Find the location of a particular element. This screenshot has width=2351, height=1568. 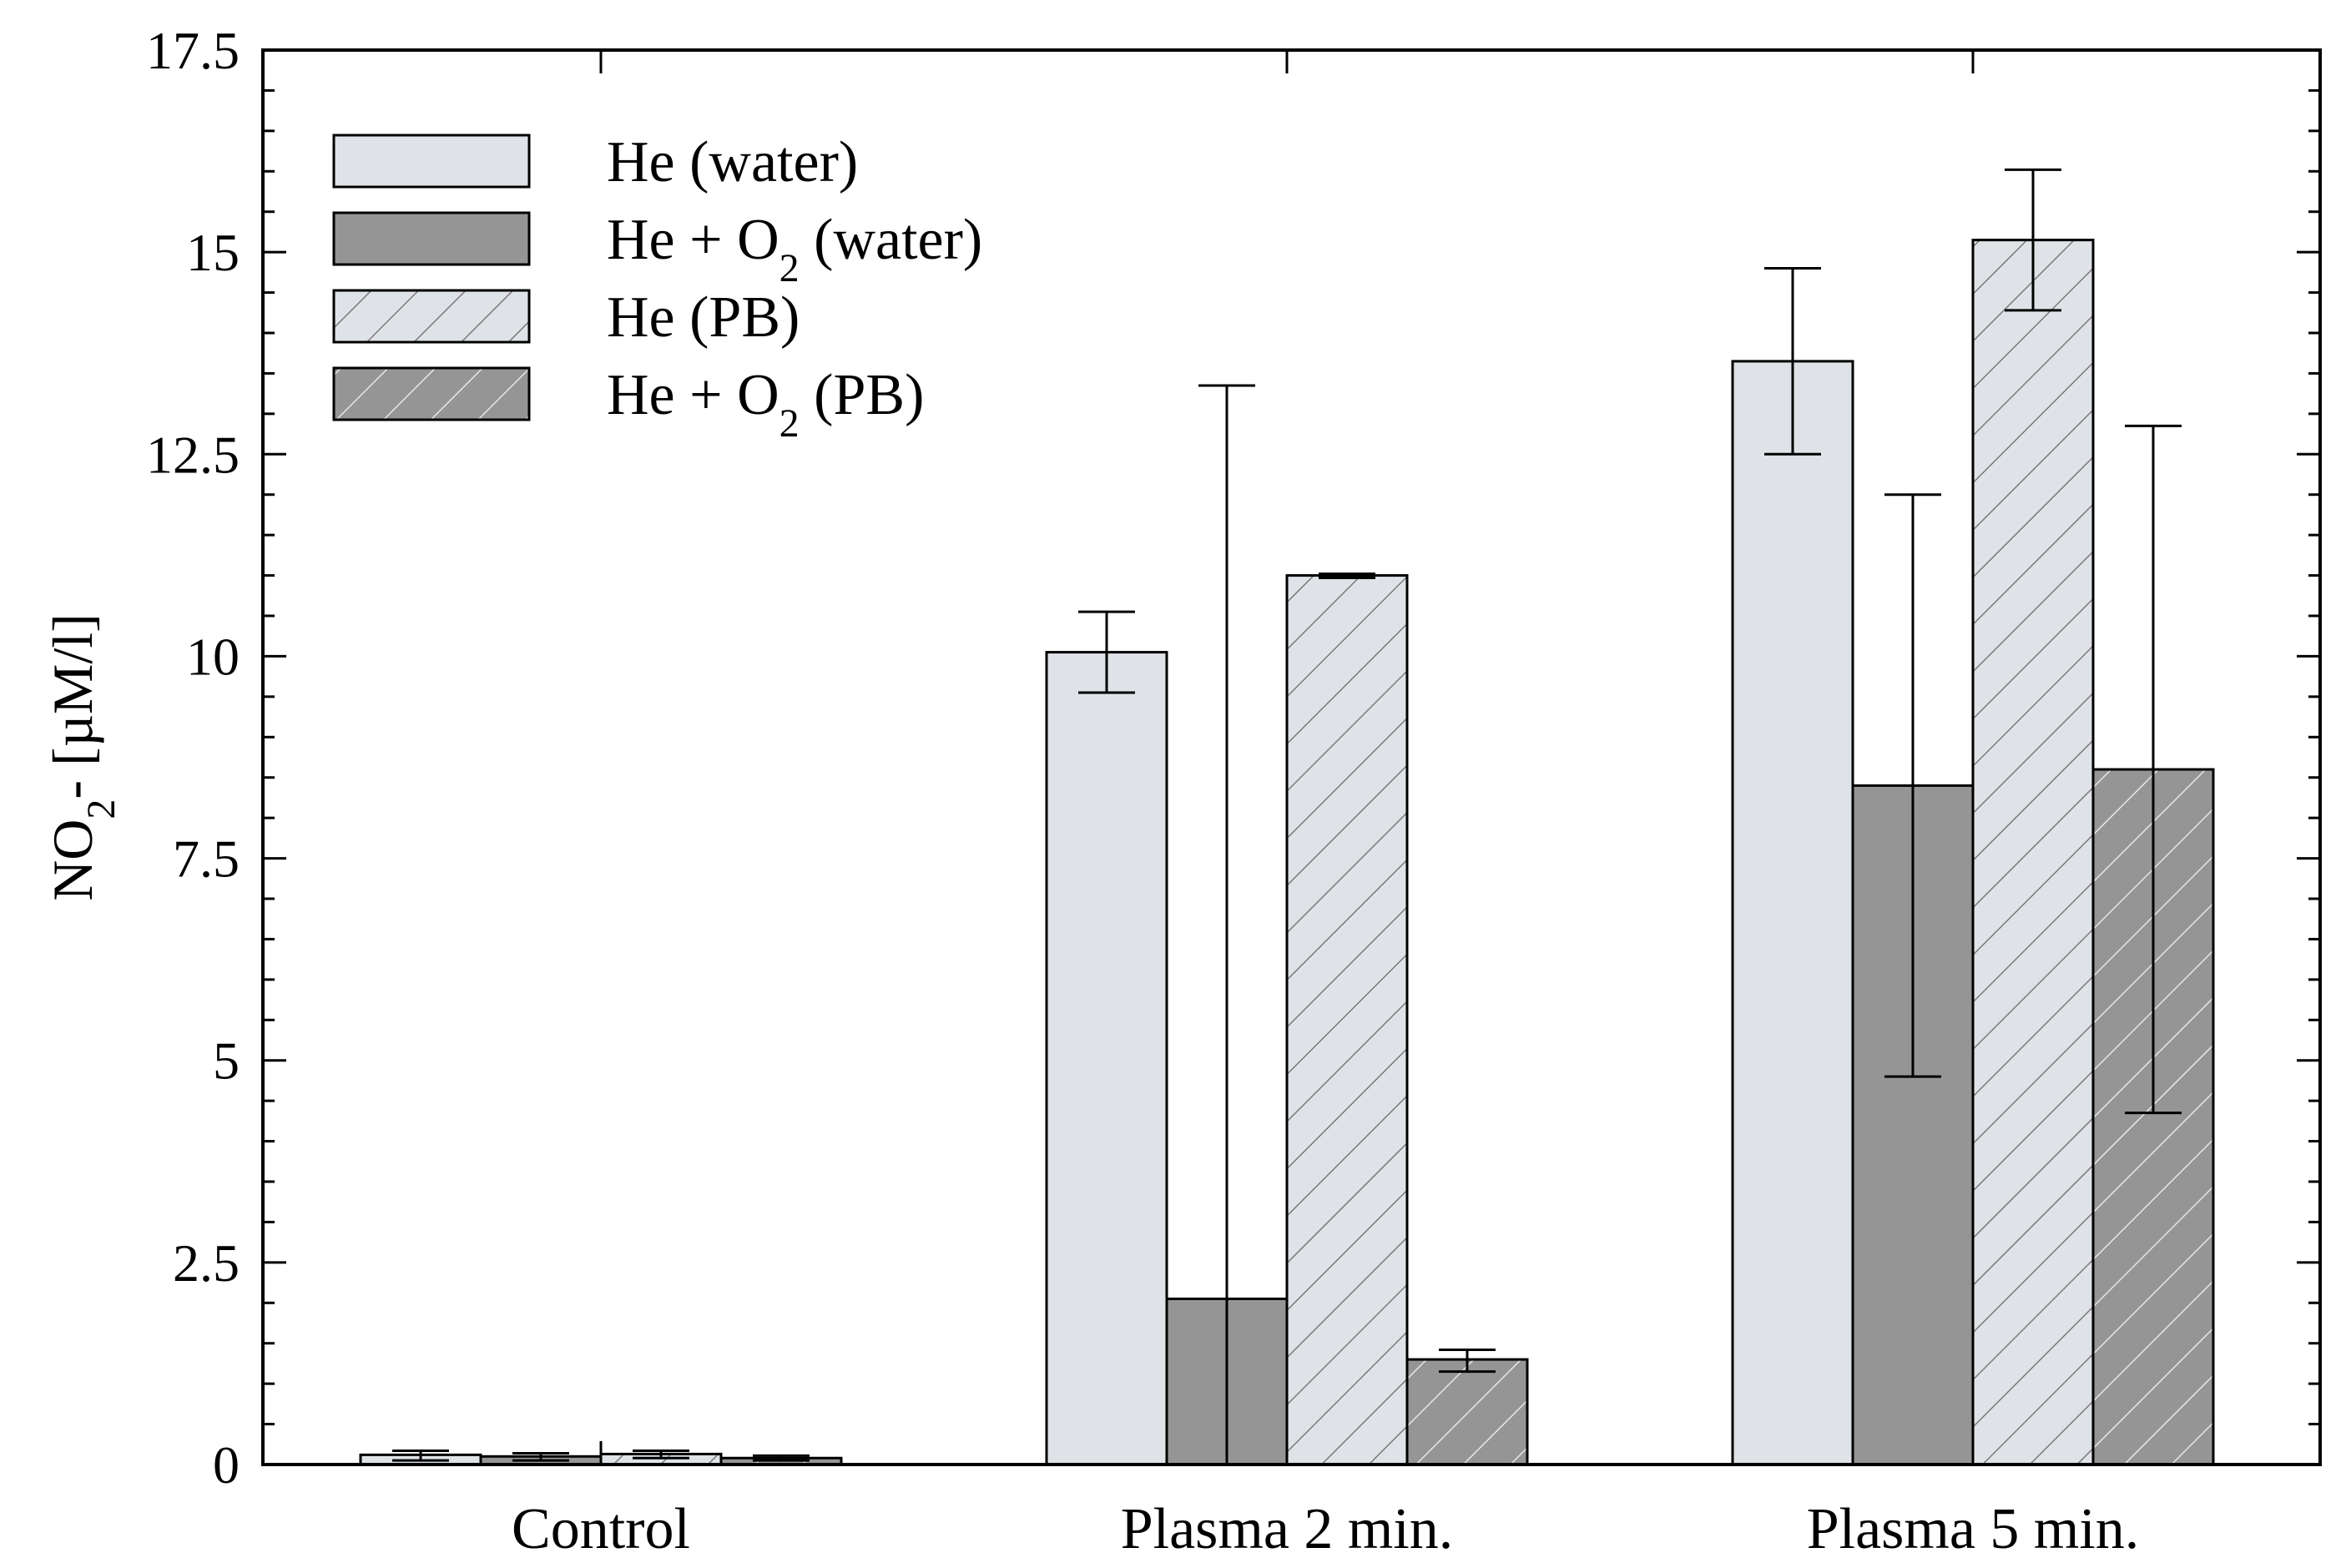

y-axis-title-main: NO is located at coordinates (72, 860).